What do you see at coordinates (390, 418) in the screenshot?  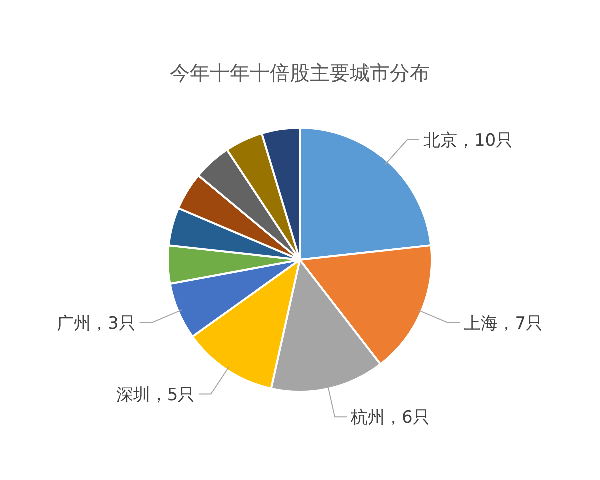 I see `slice-label: 杭州，6只` at bounding box center [390, 418].